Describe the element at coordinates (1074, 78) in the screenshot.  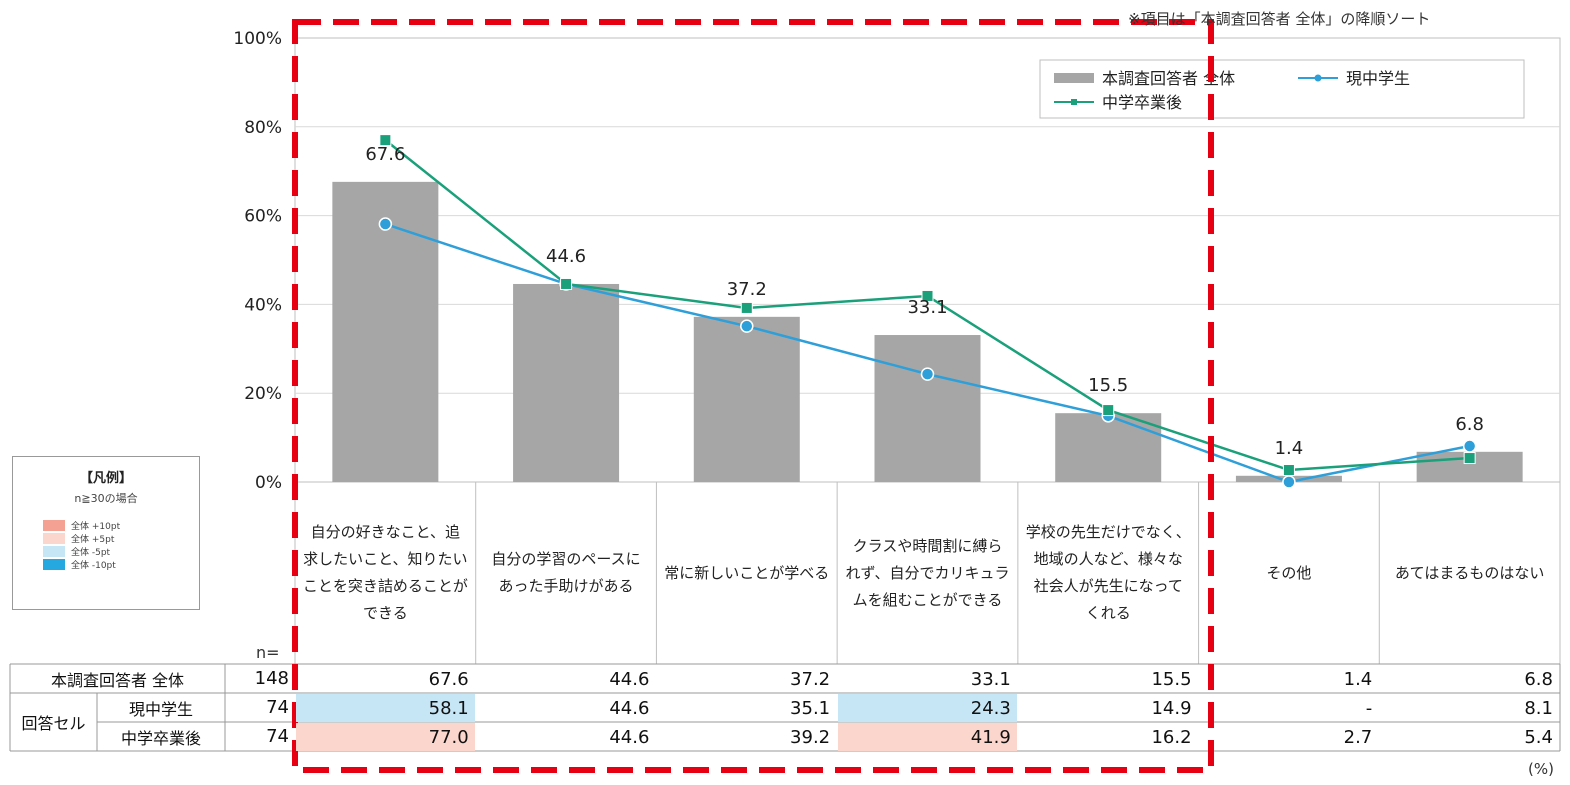
I see `legend-swatch` at that location.